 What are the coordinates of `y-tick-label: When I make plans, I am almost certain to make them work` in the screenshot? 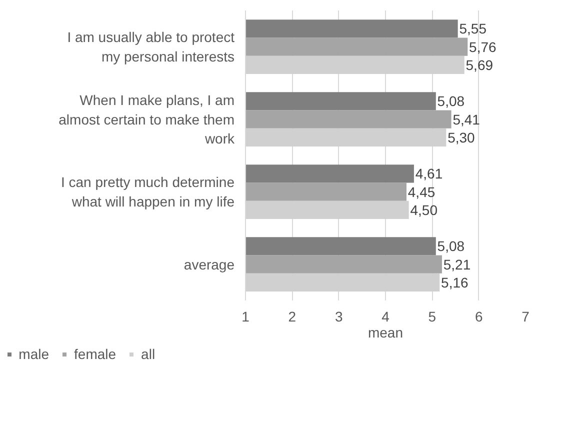 It's located at (147, 119).